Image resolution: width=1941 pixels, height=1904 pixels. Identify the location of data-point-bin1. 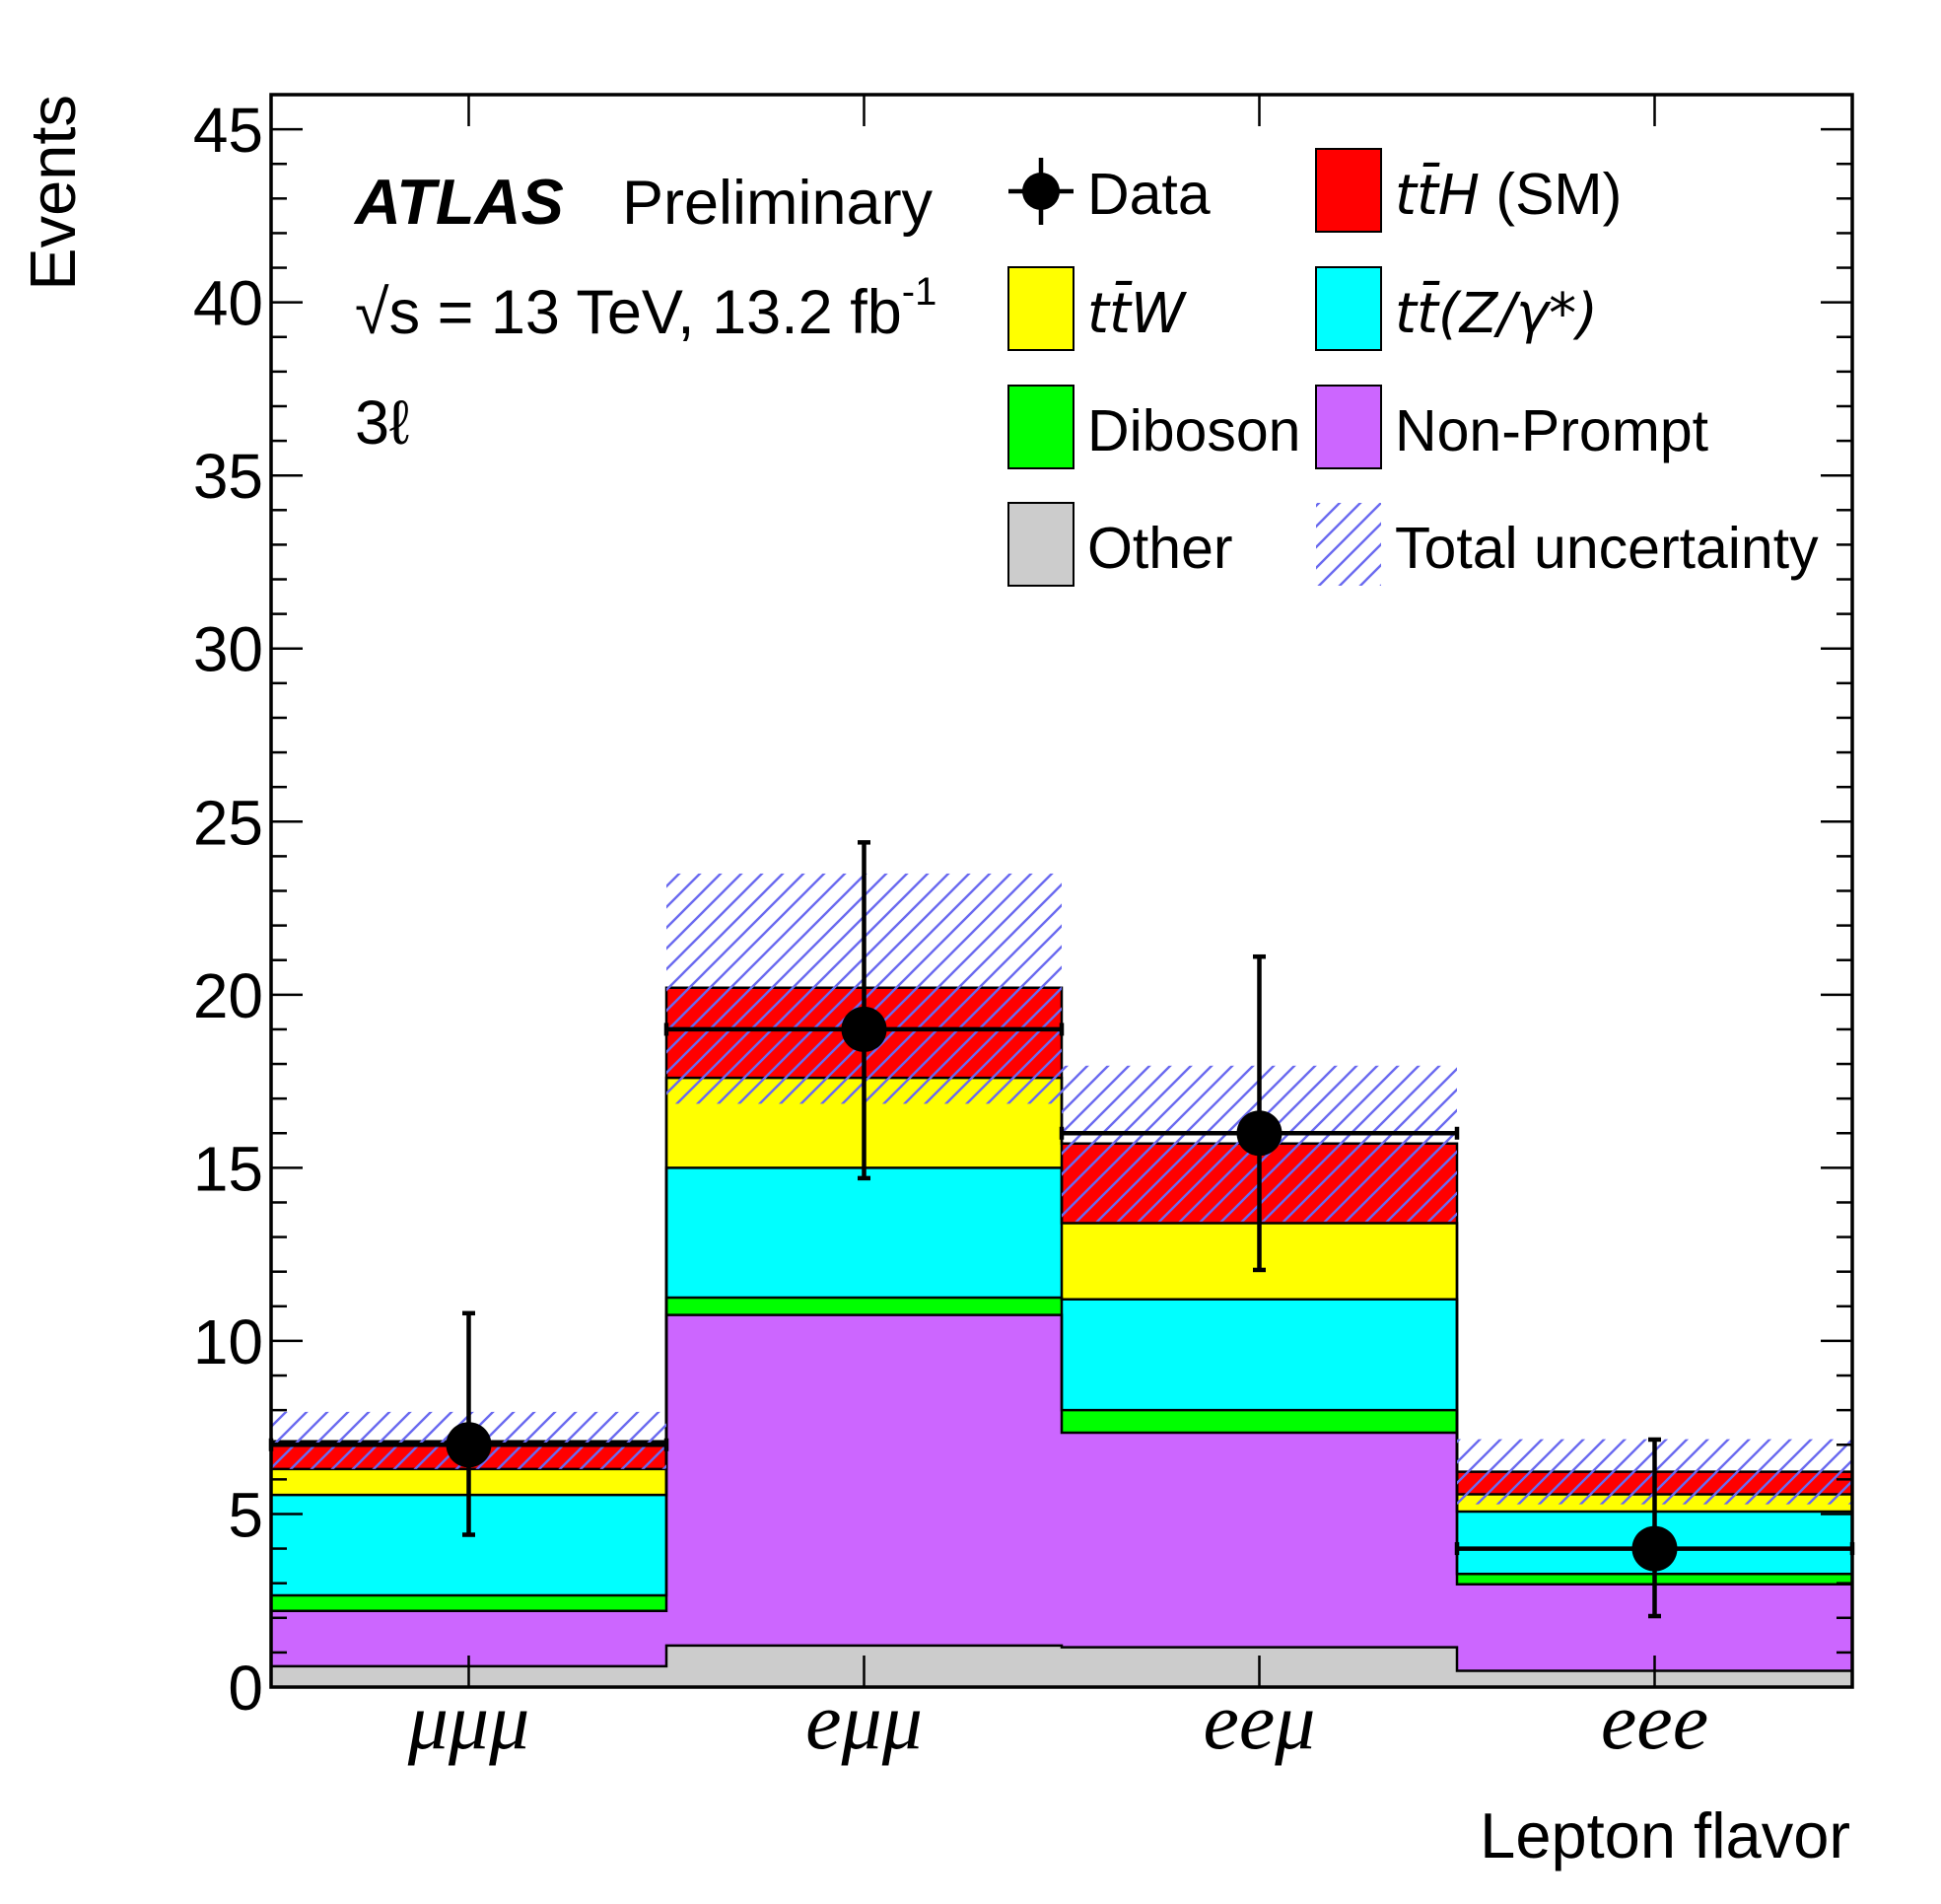
(468, 1423).